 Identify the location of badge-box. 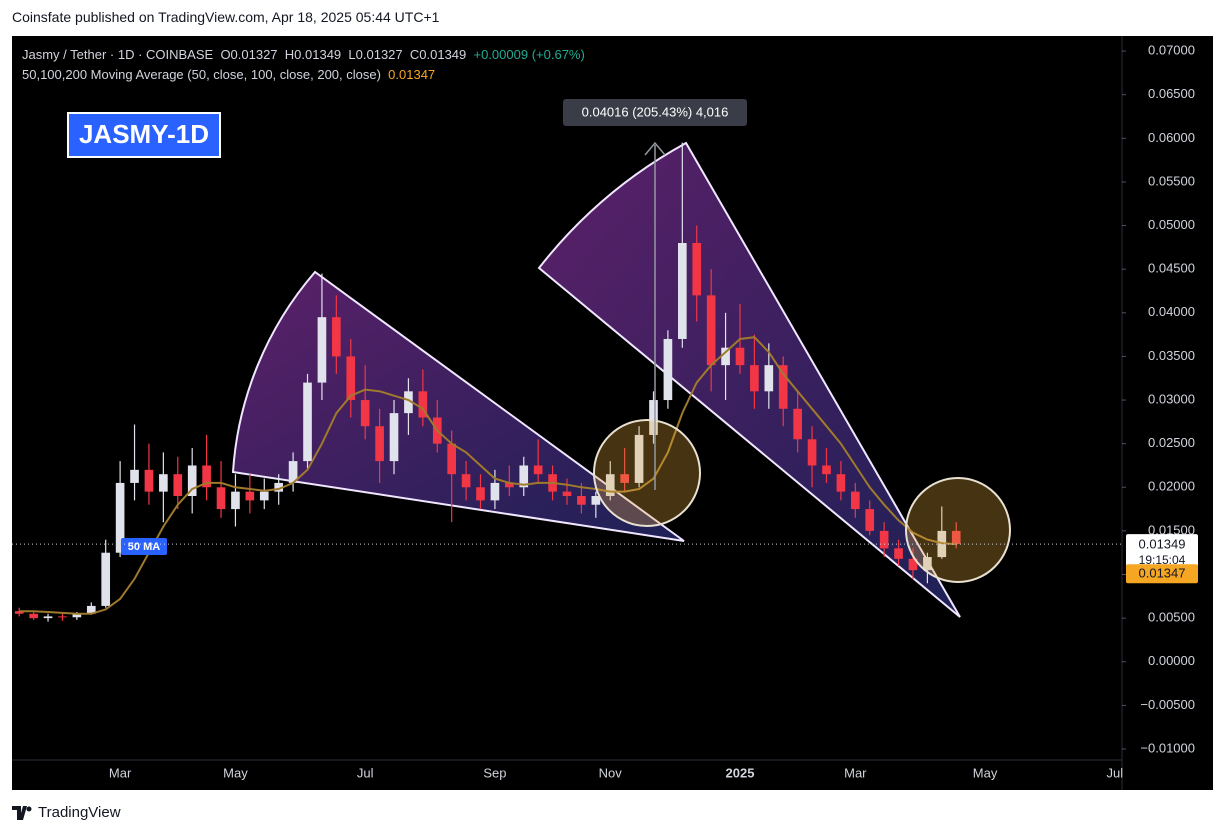
(144, 135).